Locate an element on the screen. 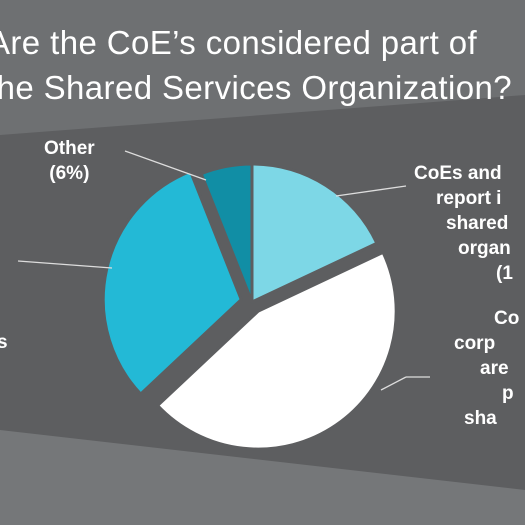 The width and height of the screenshot is (525, 525). label-corporate-line-1: Co is located at coordinates (507, 318).